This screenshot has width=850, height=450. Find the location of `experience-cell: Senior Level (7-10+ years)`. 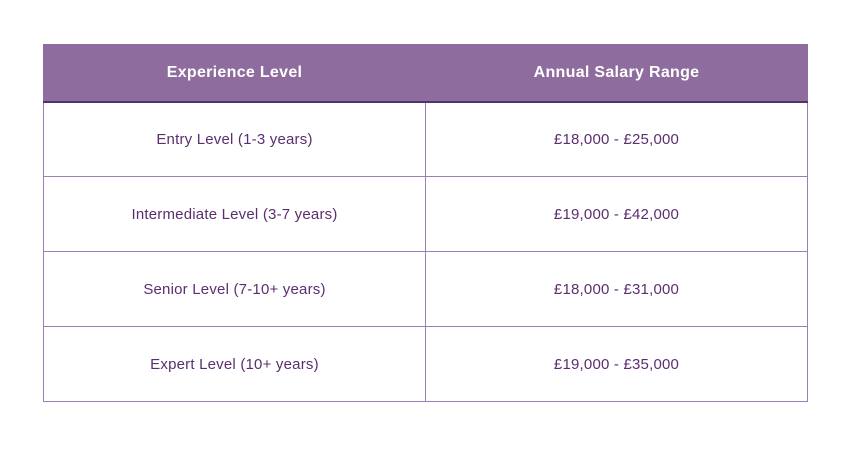

experience-cell: Senior Level (7-10+ years) is located at coordinates (234, 289).